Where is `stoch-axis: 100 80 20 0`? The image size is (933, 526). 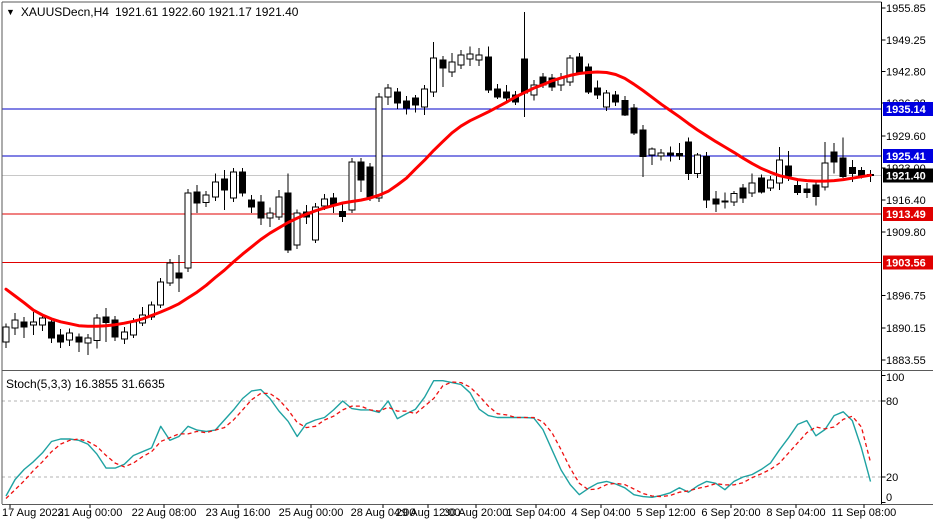 stoch-axis: 100 80 20 0 is located at coordinates (892, 438).